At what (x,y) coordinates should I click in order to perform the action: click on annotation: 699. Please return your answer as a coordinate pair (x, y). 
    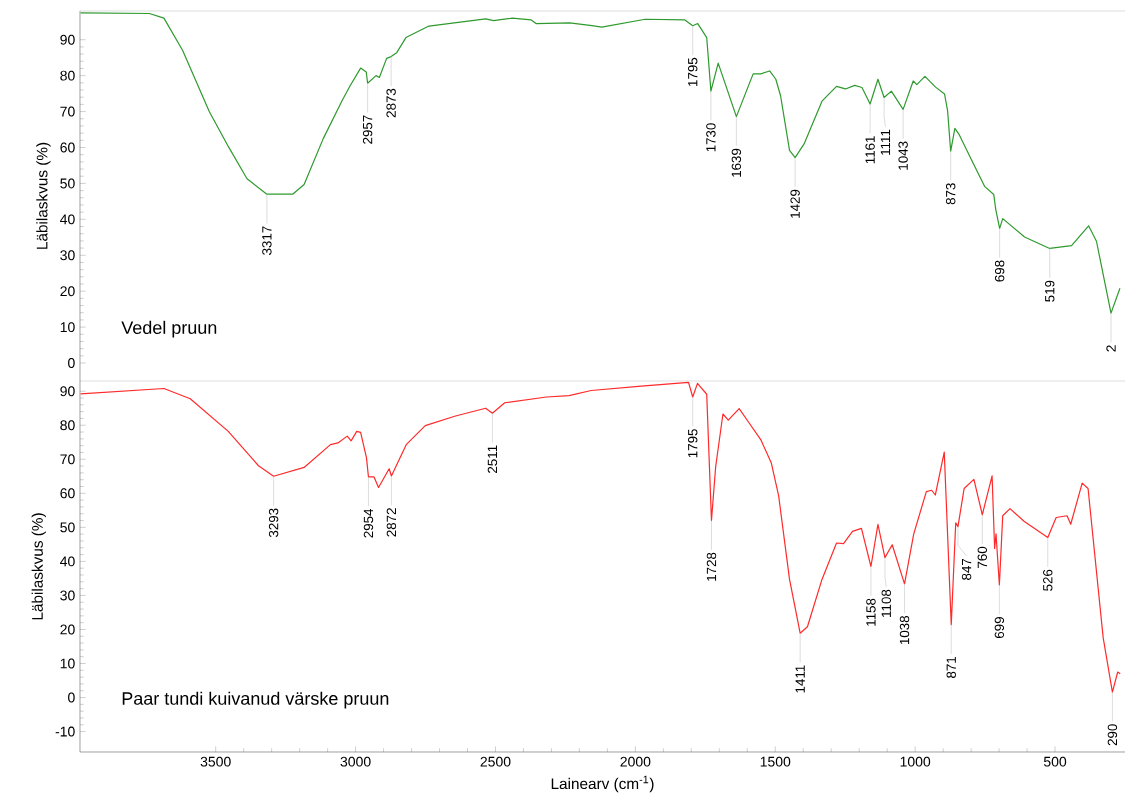
    Looking at the image, I should click on (999, 628).